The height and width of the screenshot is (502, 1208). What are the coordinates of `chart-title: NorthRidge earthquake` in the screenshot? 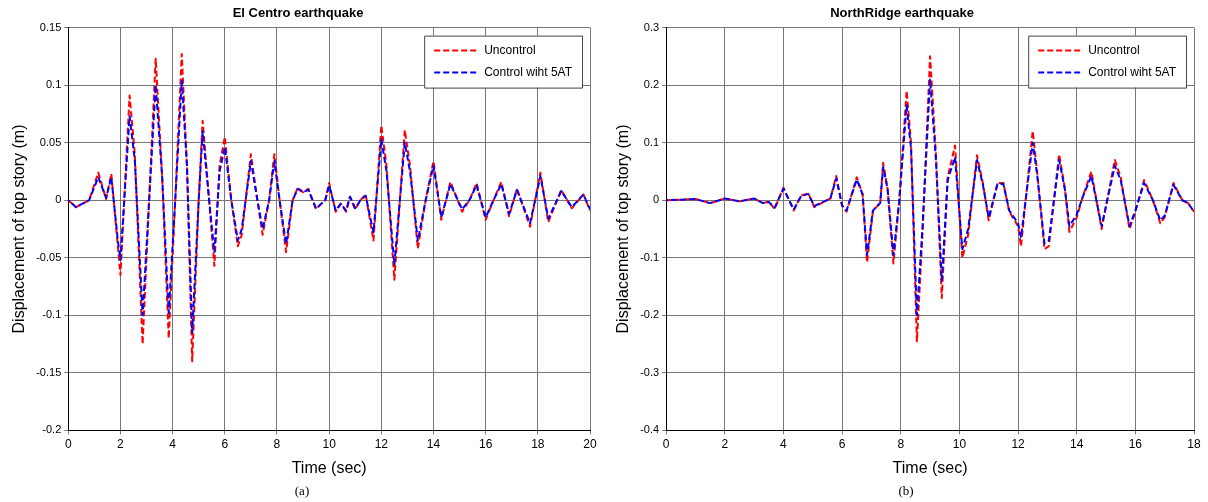 It's located at (902, 13).